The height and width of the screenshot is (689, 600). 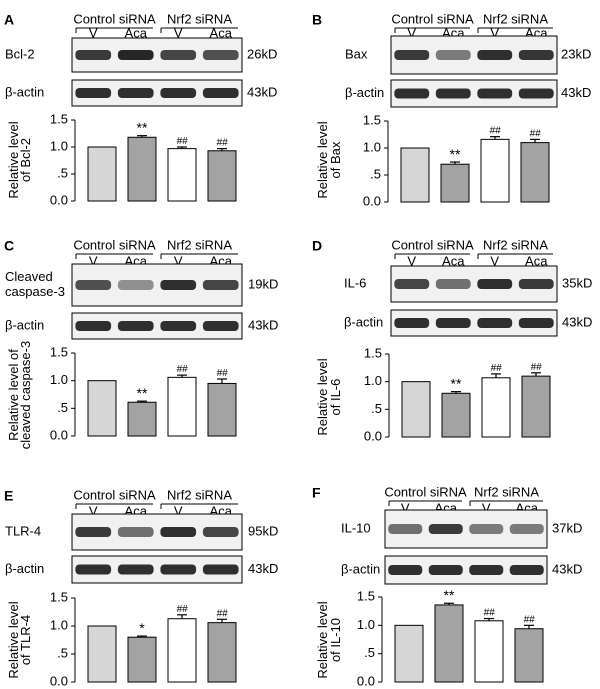 What do you see at coordinates (335, 159) in the screenshot?
I see `y-axis-label: of Bax` at bounding box center [335, 159].